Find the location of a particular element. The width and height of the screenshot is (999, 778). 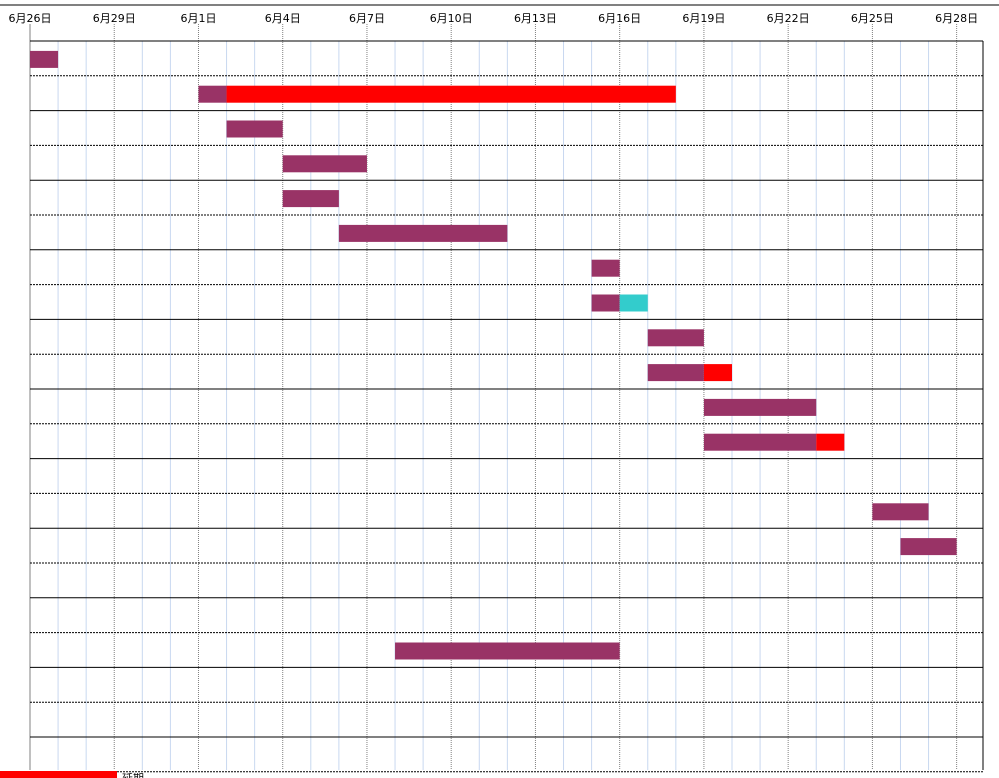

x-tick-label: 6月26日 is located at coordinates (30, 18).